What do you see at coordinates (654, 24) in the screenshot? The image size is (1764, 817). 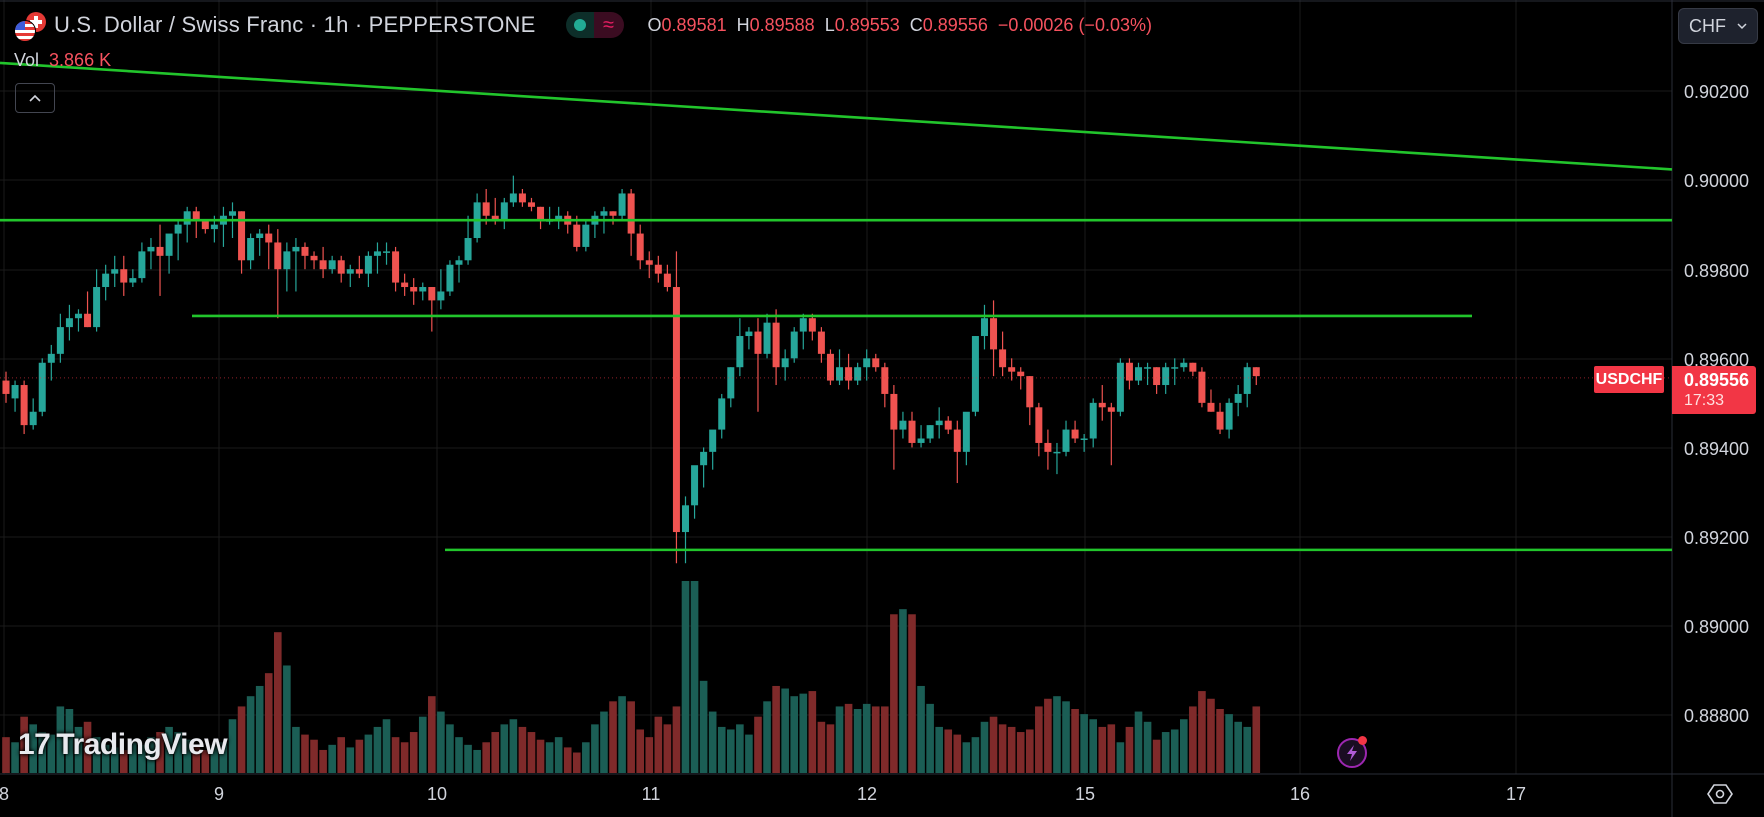 I see `open-label: O` at bounding box center [654, 24].